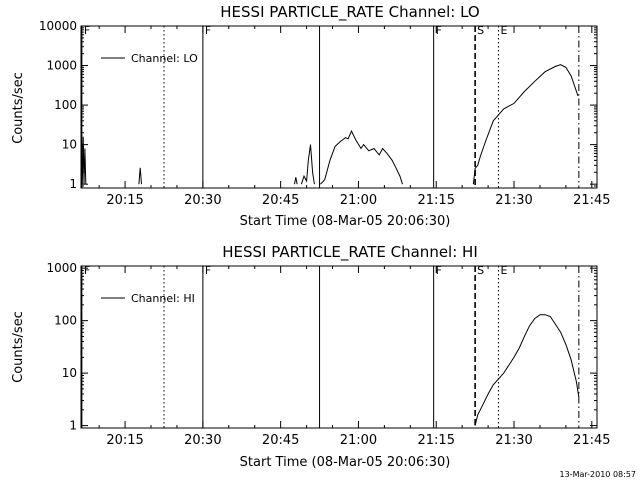 Image resolution: width=640 pixels, height=480 pixels. I want to click on y-tick-label-hi: 1, so click(73, 426).